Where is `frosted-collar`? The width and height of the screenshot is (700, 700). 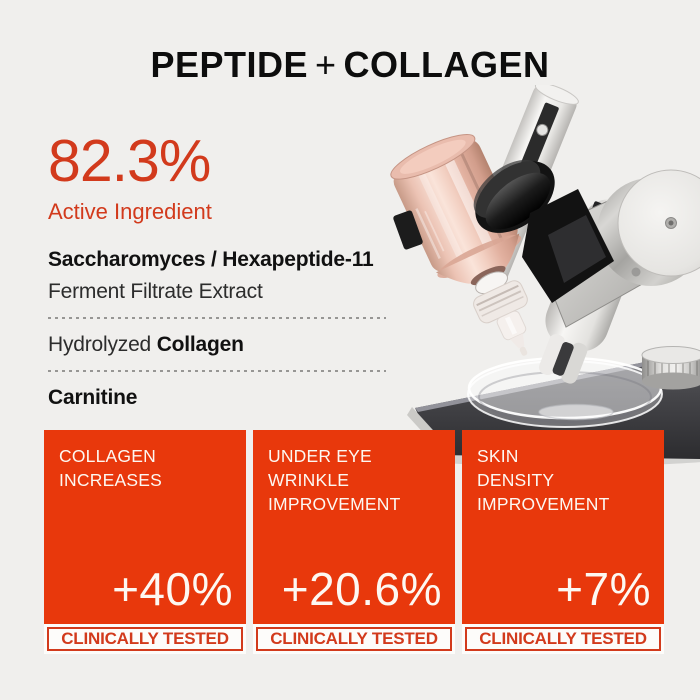
frosted-collar is located at coordinates (500, 302).